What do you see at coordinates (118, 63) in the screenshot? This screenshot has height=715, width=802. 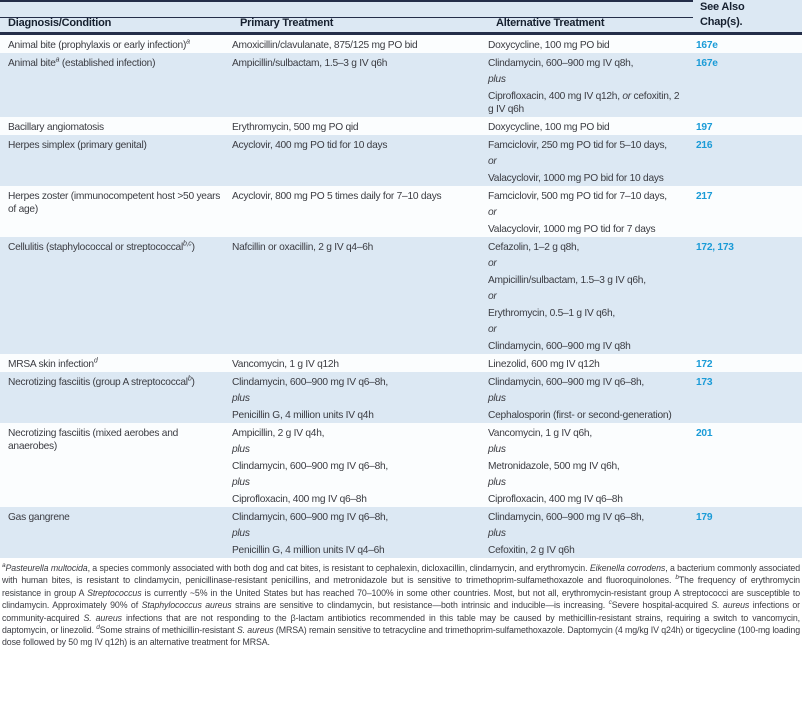 I see `treatment-line: Animal bitea (established infection)` at bounding box center [118, 63].